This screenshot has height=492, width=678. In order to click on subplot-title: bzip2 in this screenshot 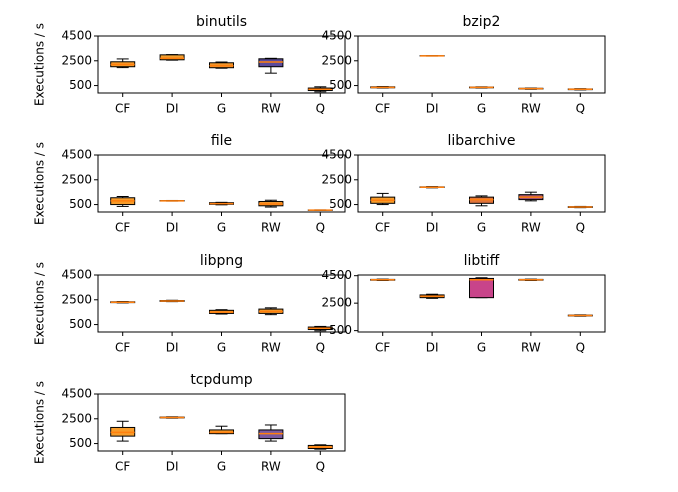, I will do `click(482, 22)`.